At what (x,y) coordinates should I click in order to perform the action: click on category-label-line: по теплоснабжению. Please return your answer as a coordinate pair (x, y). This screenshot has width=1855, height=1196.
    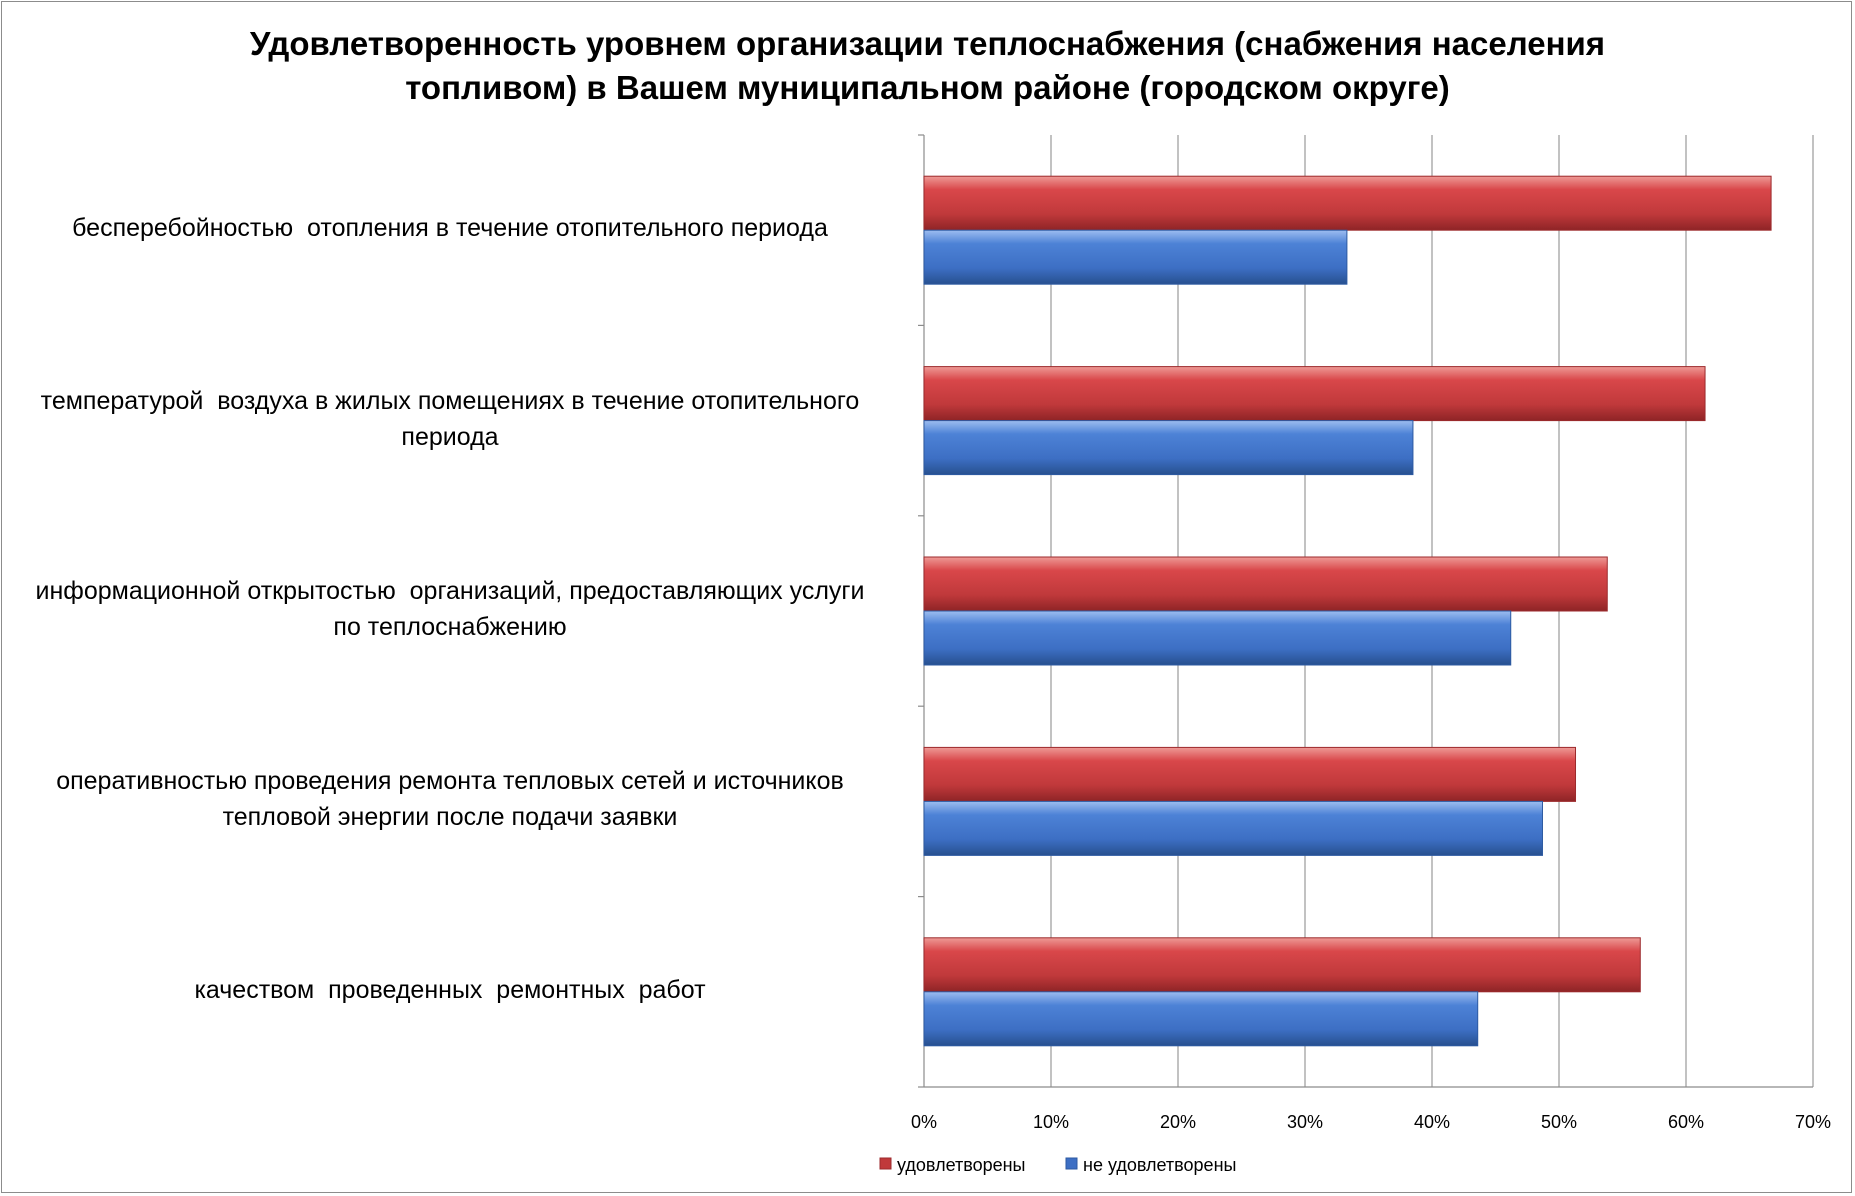
    Looking at the image, I should click on (450, 627).